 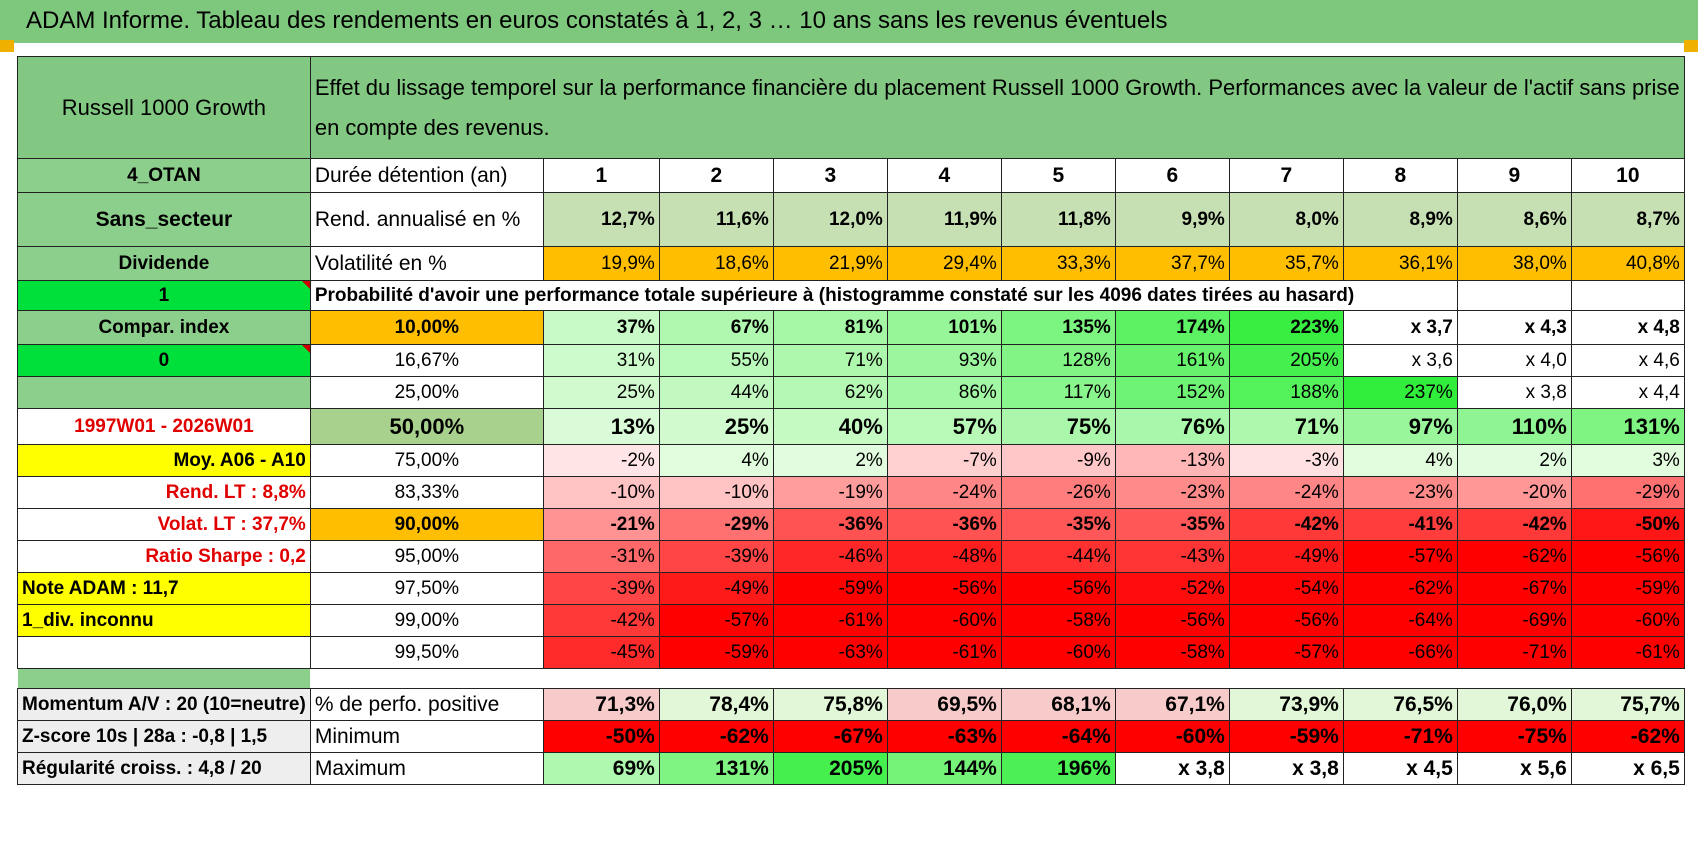 I want to click on probability-value: -2%, so click(x=601, y=460).